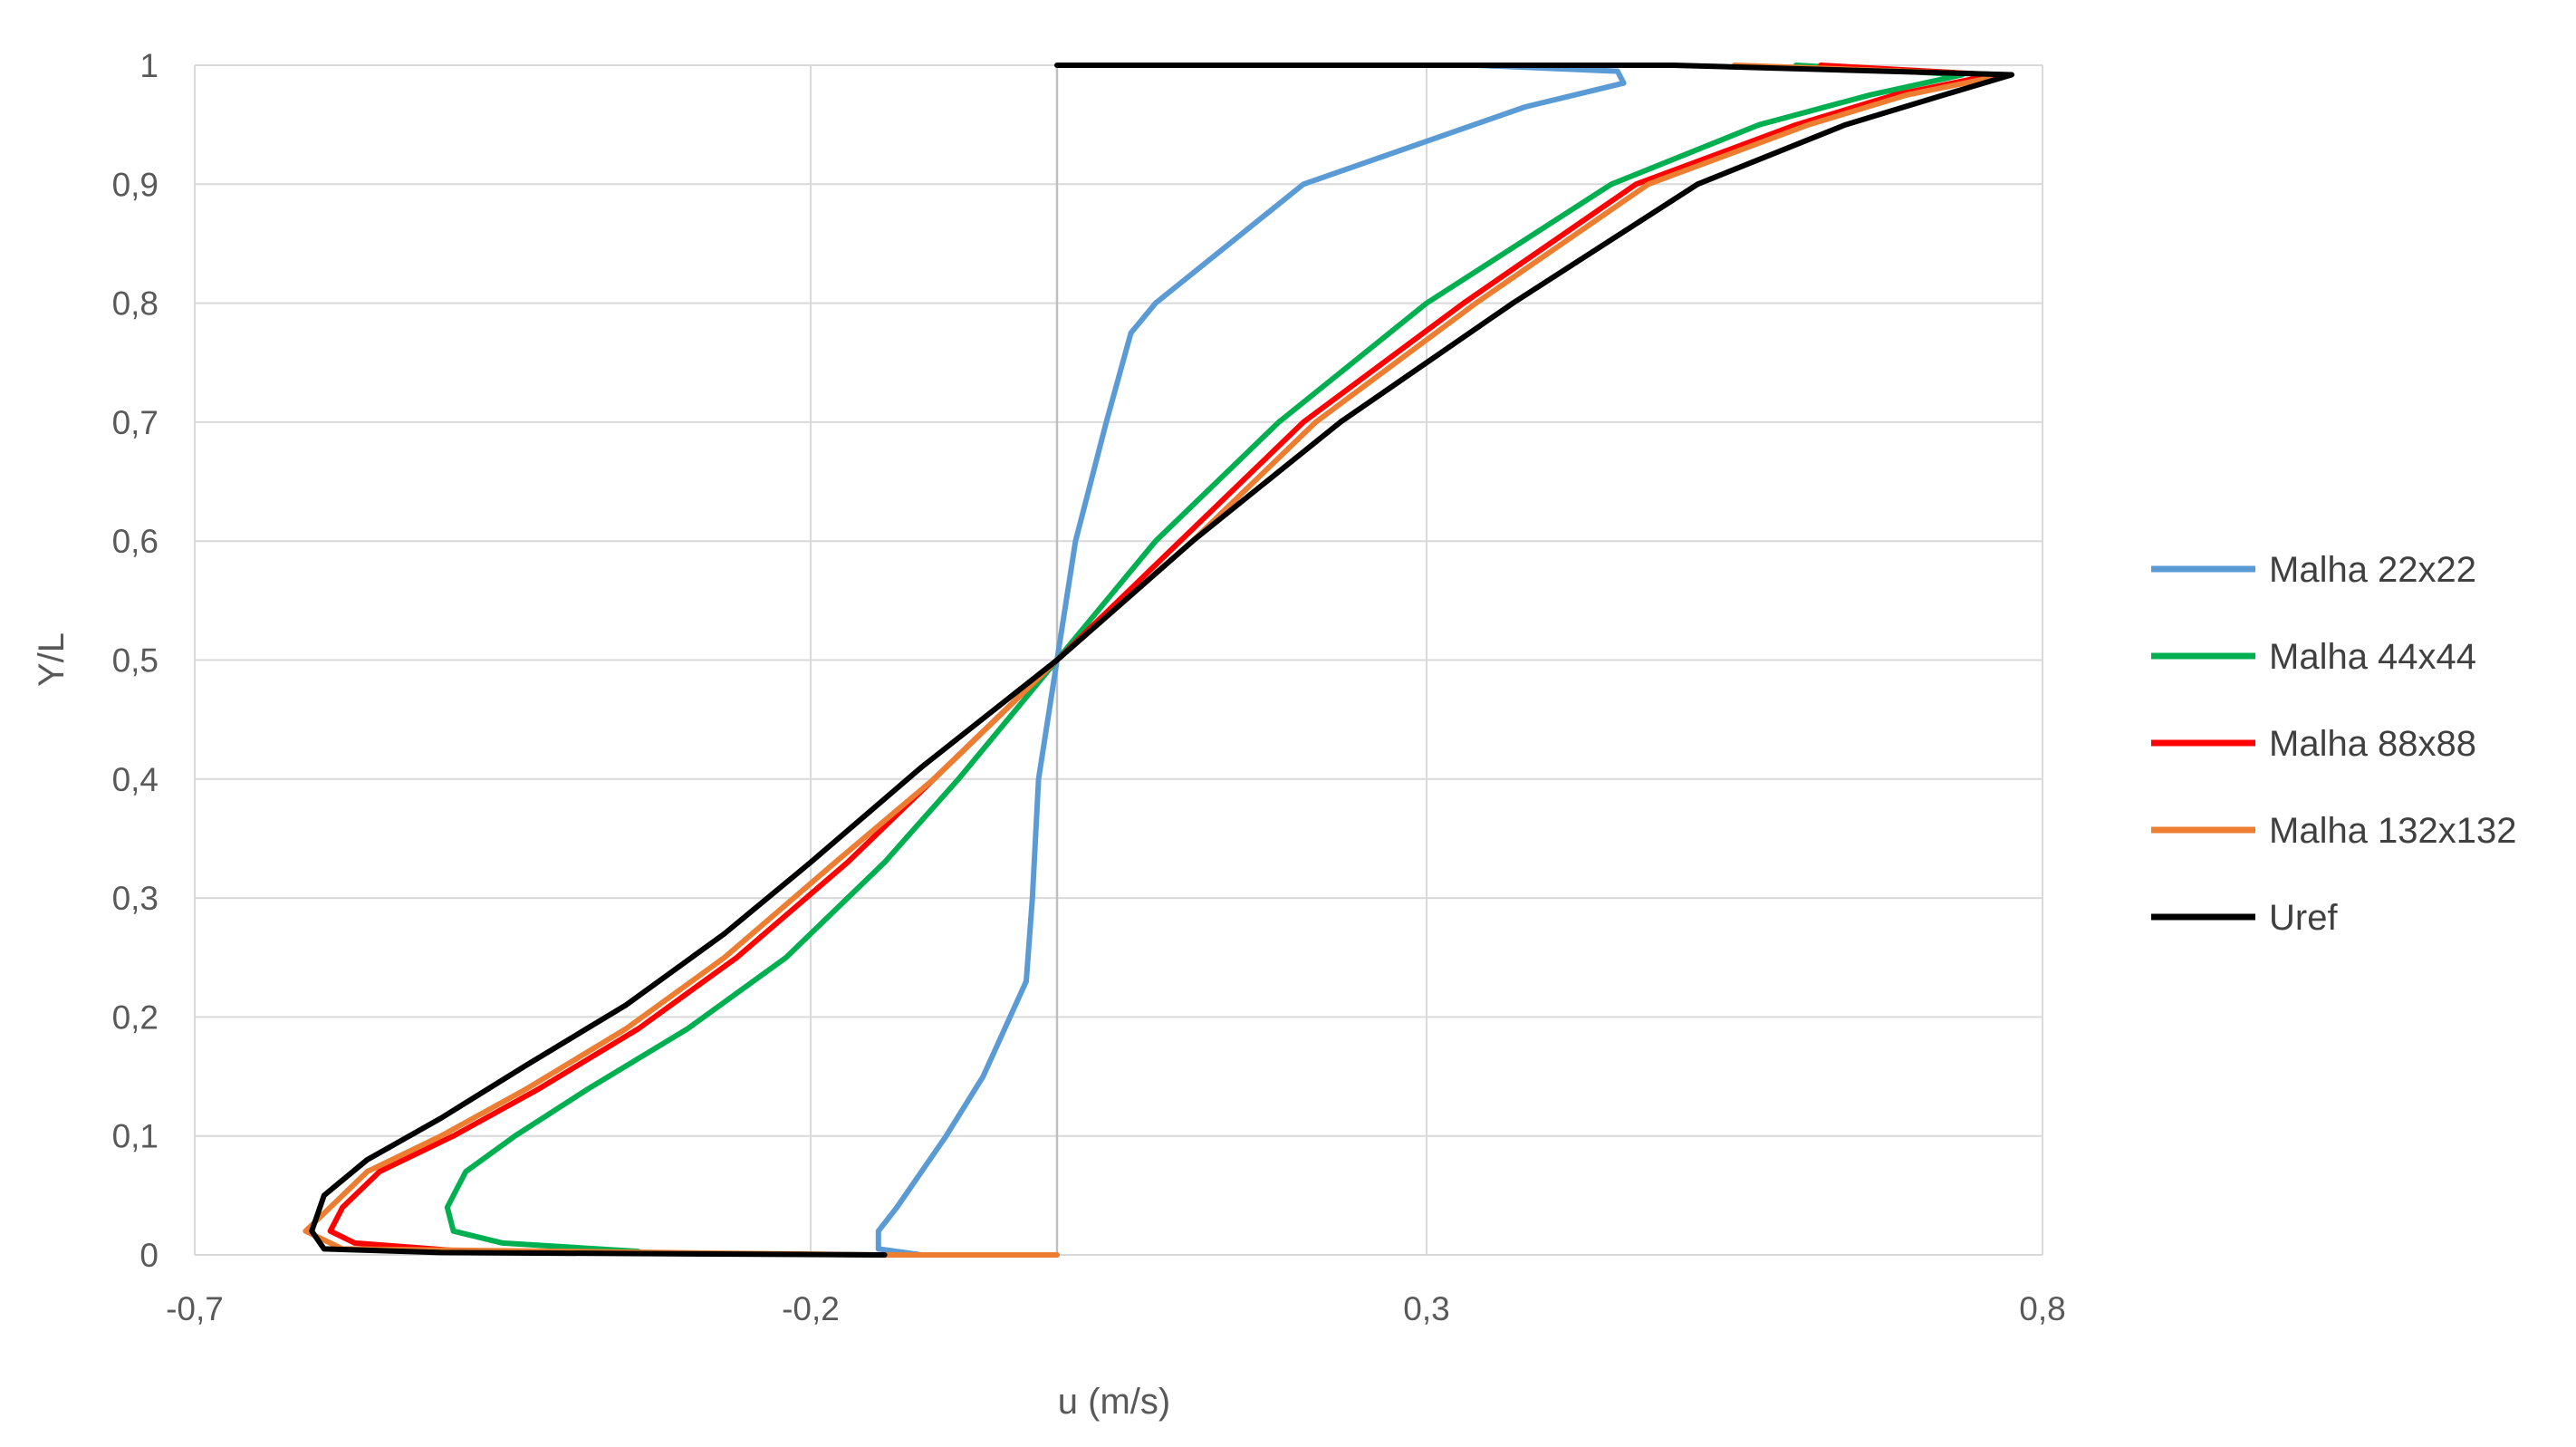  What do you see at coordinates (135, 423) in the screenshot?
I see `y-tick-label: 0,7` at bounding box center [135, 423].